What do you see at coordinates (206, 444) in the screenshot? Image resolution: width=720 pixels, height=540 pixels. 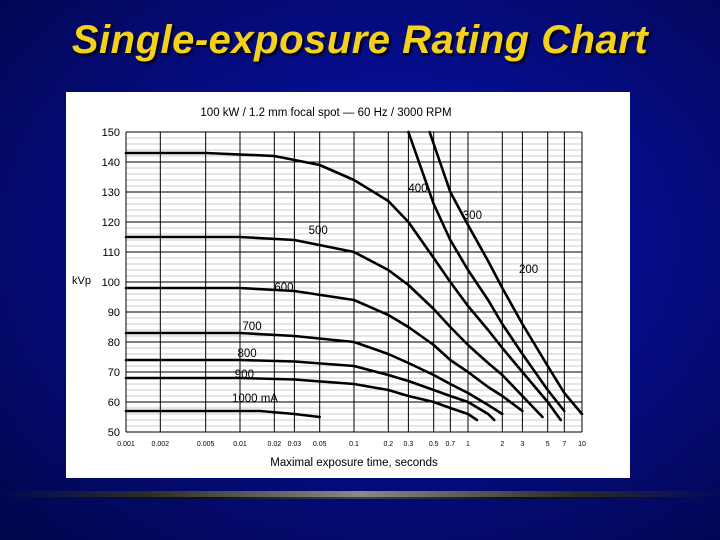 I see `x-tick-label: 0.005` at bounding box center [206, 444].